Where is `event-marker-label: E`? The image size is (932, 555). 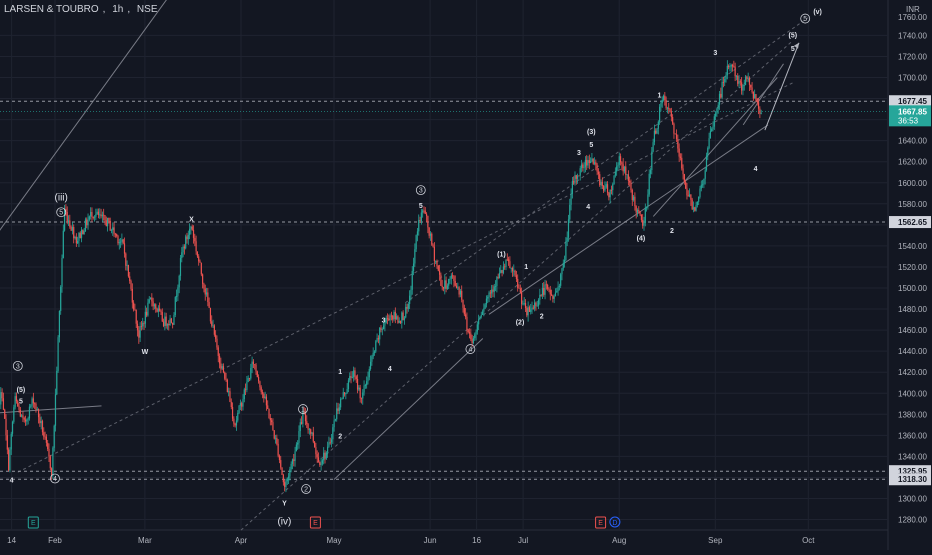
event-marker-label: E is located at coordinates (315, 523).